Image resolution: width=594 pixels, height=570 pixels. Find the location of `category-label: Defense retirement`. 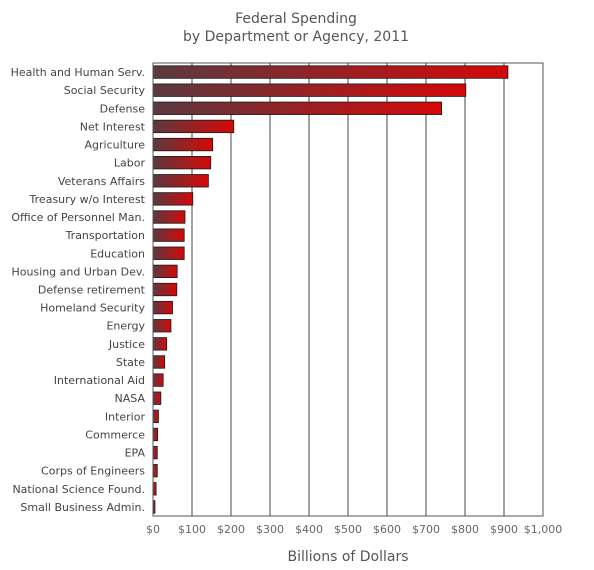

category-label: Defense retirement is located at coordinates (92, 290).